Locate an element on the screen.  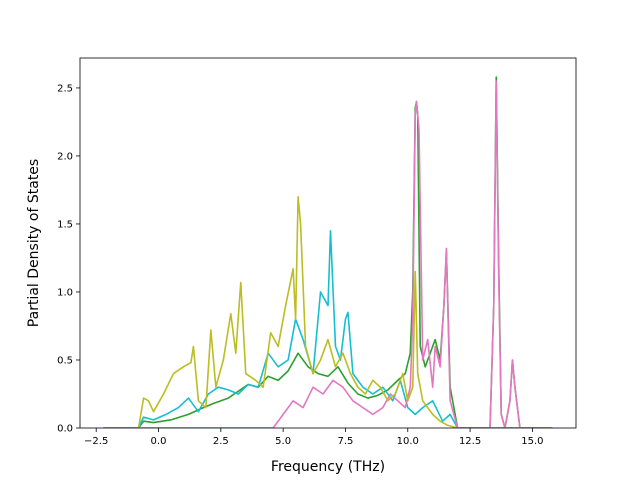
y-tick-label: 2.5 is located at coordinates (65, 88).